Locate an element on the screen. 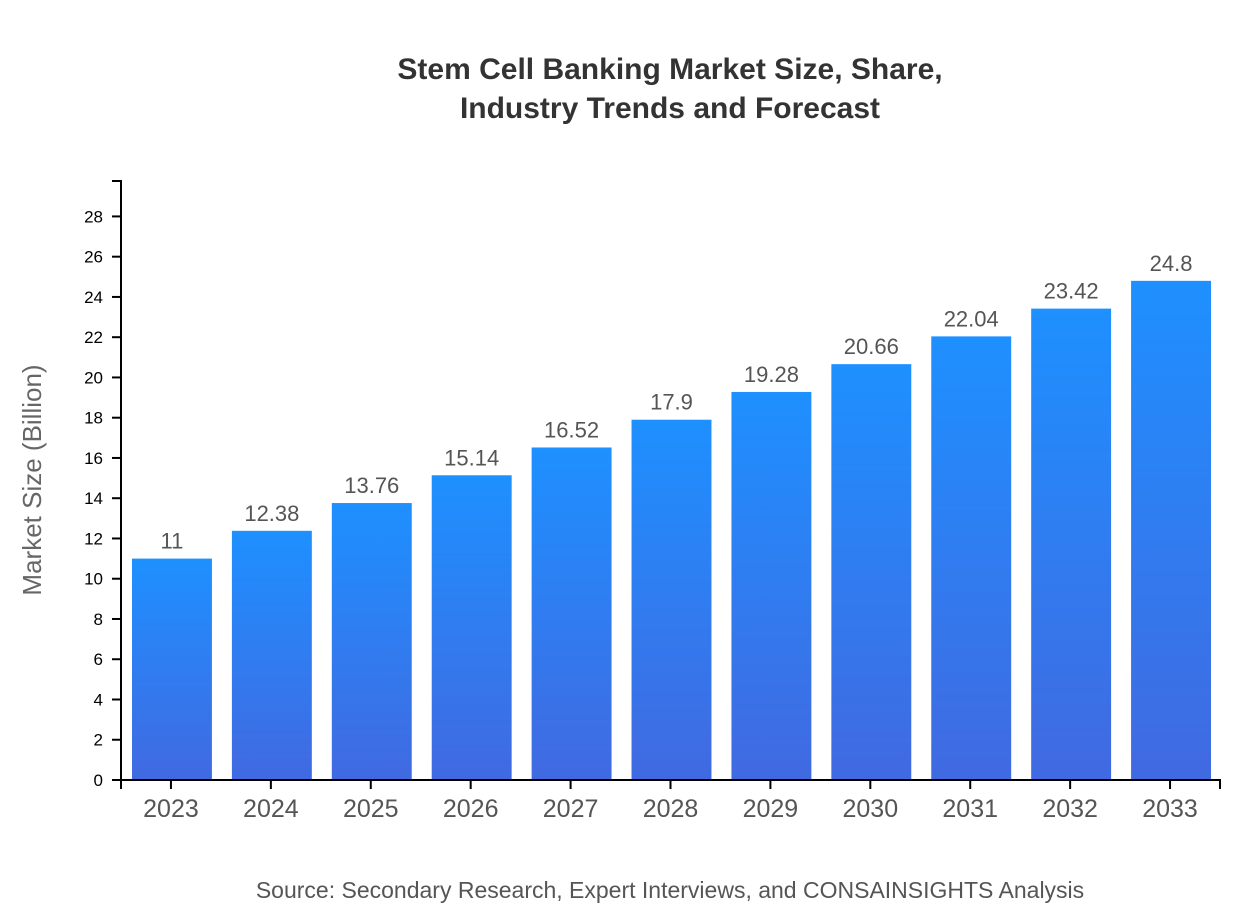  data-label-2032: 23.42 is located at coordinates (1071, 291).